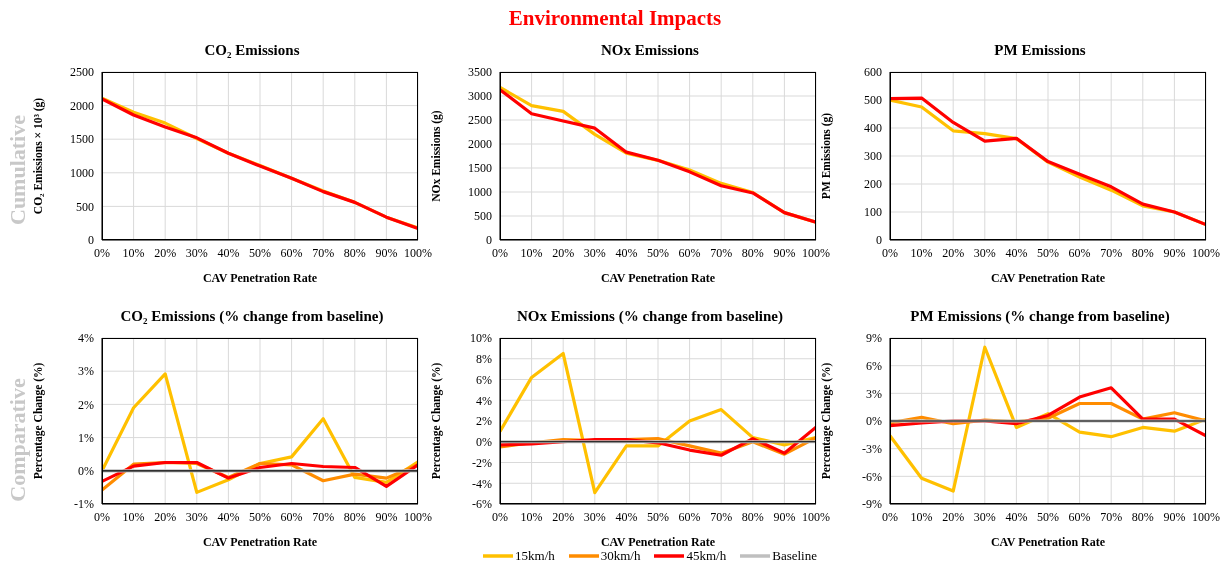 The height and width of the screenshot is (575, 1230). What do you see at coordinates (650, 51) in the screenshot?
I see `chart-title: NOx Emissions` at bounding box center [650, 51].